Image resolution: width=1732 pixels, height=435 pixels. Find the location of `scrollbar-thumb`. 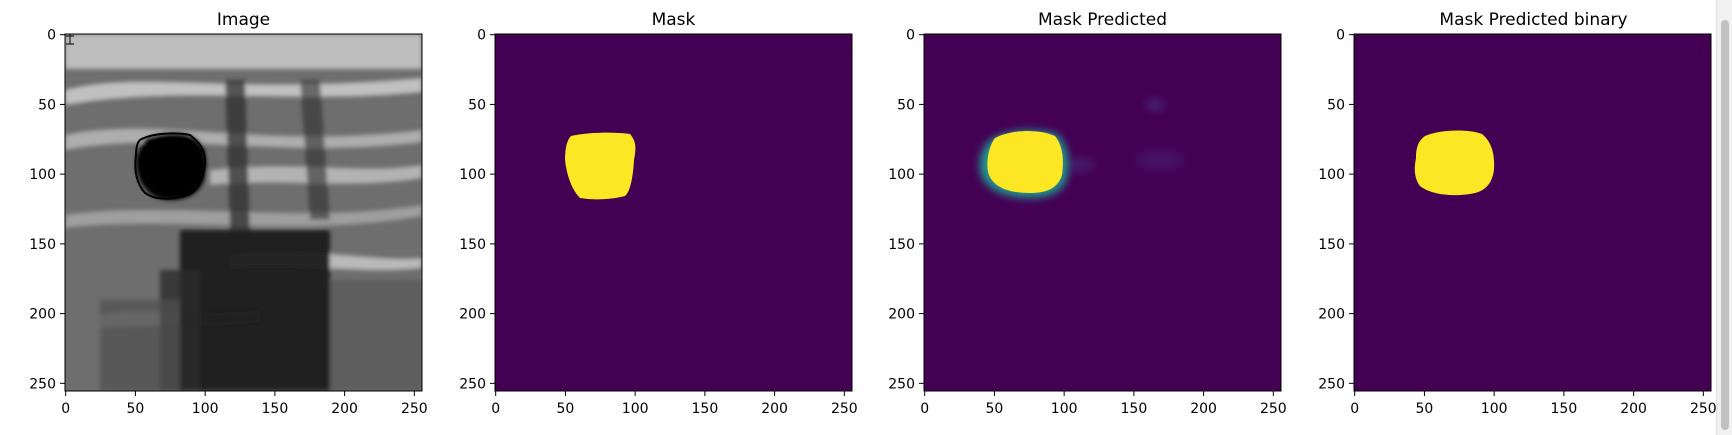

scrollbar-thumb is located at coordinates (1725, 225).